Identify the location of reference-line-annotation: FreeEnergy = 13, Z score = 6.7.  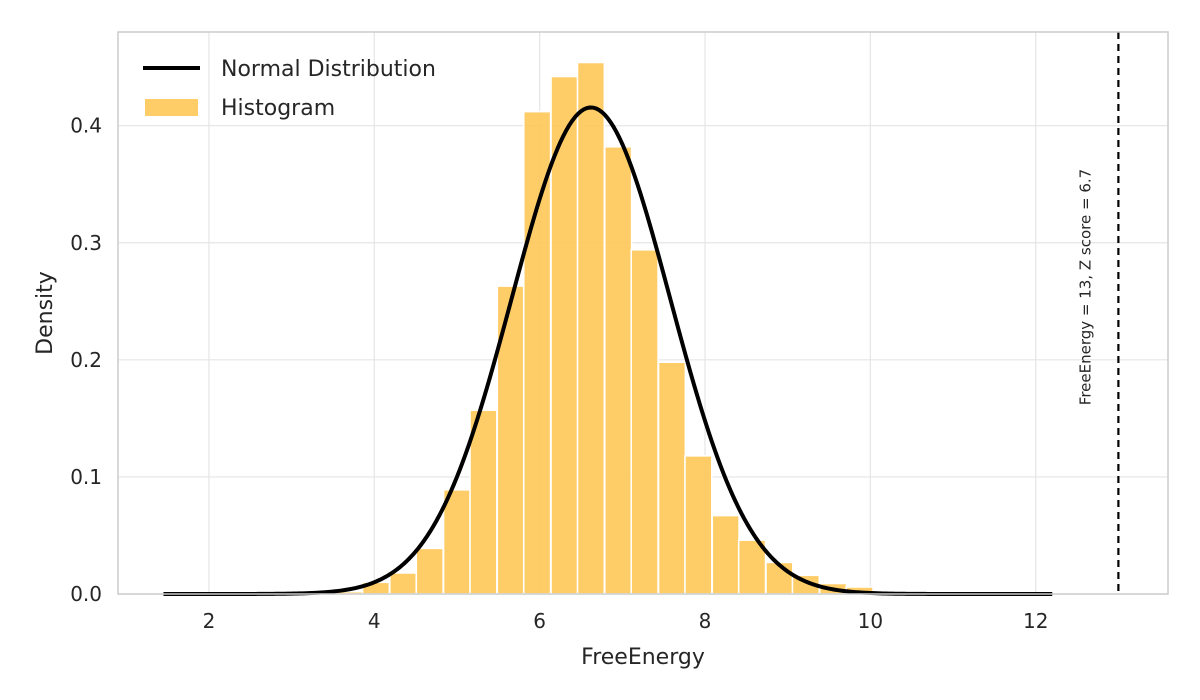
(1085, 287).